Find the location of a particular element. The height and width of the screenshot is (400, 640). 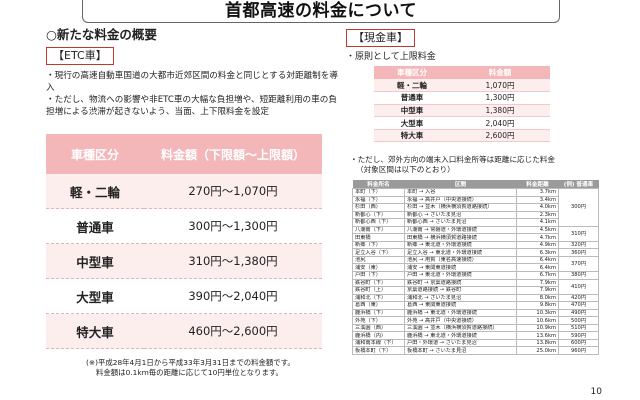

table-row: 鹿浜橋（内） 鹿浜橋 → 東北道・外環道接続 13.6km 590円 is located at coordinates (475, 335).